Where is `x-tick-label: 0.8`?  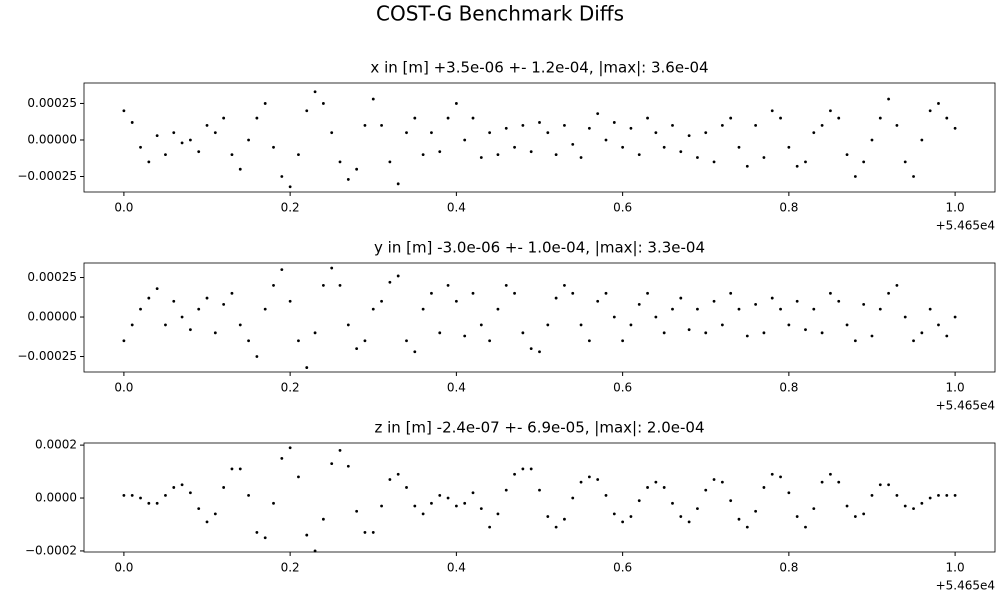
x-tick-label: 0.8 is located at coordinates (788, 568).